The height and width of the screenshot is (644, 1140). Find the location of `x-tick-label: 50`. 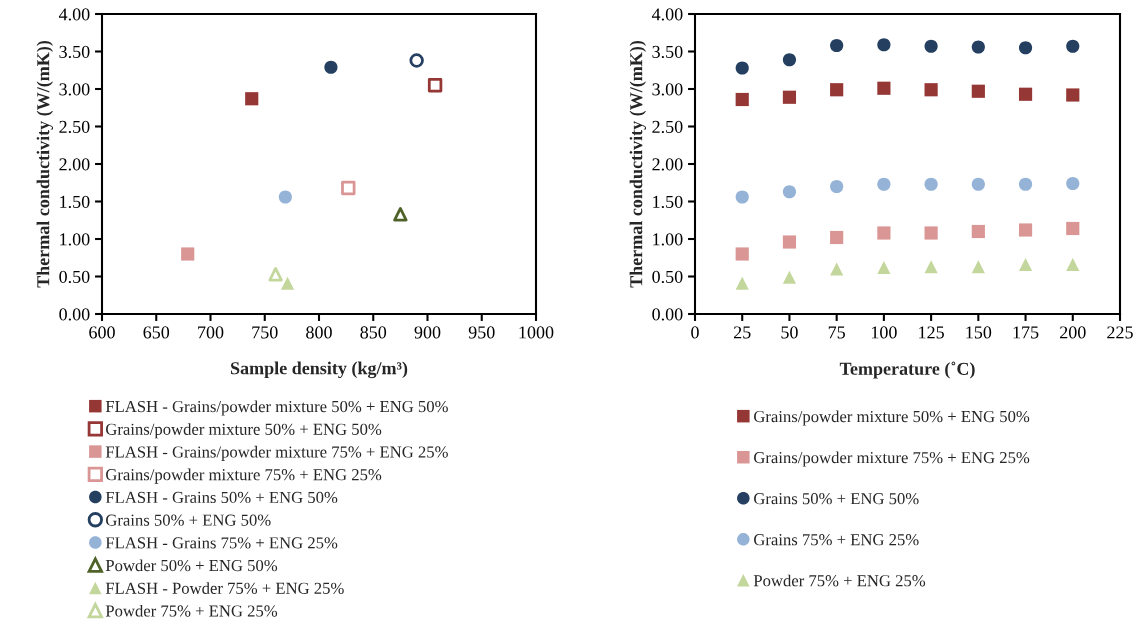

x-tick-label: 50 is located at coordinates (789, 332).